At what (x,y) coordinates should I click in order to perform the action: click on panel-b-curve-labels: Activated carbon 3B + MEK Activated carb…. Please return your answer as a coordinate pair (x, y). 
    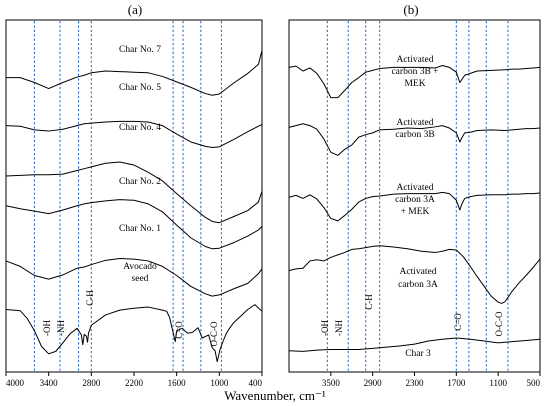
    Looking at the image, I should click on (414, 207).